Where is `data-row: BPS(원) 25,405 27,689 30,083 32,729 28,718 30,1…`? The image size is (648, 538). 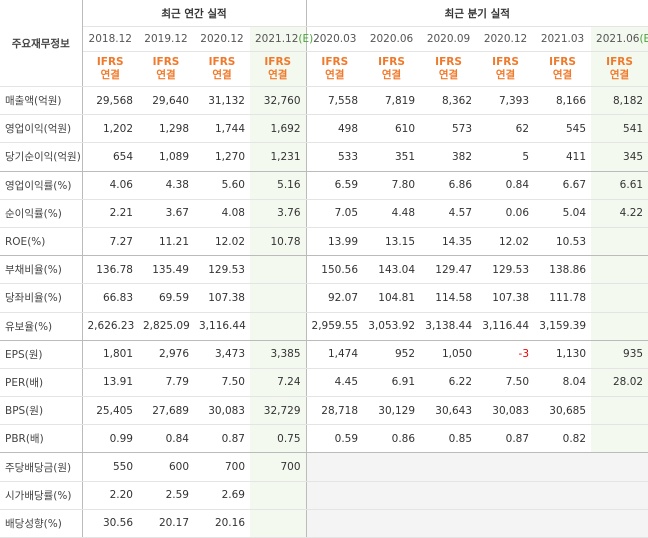
data-row: BPS(원) 25,405 27,689 30,083 32,729 28,718 30,1… is located at coordinates (324, 411).